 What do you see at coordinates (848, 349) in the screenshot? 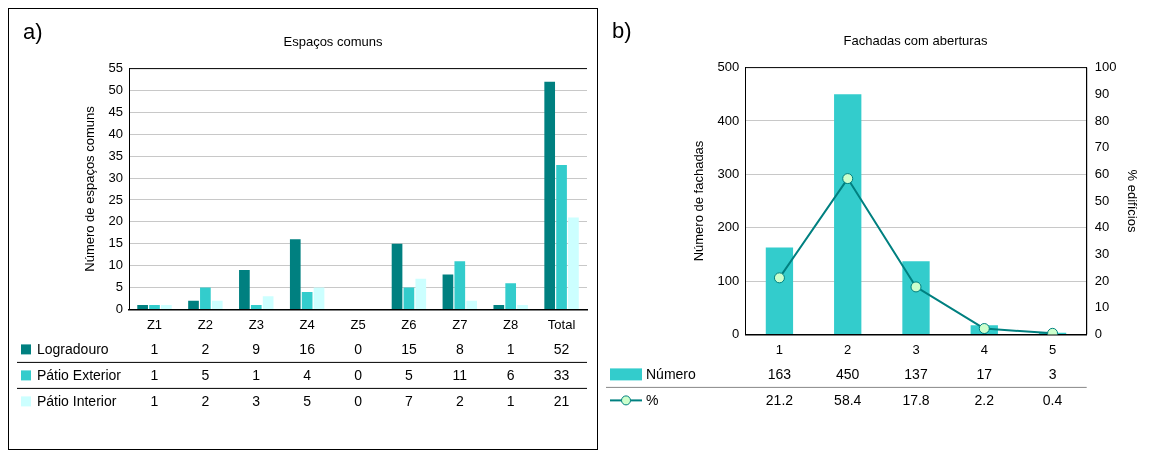
I see `x-tick-label: 2` at bounding box center [848, 349].